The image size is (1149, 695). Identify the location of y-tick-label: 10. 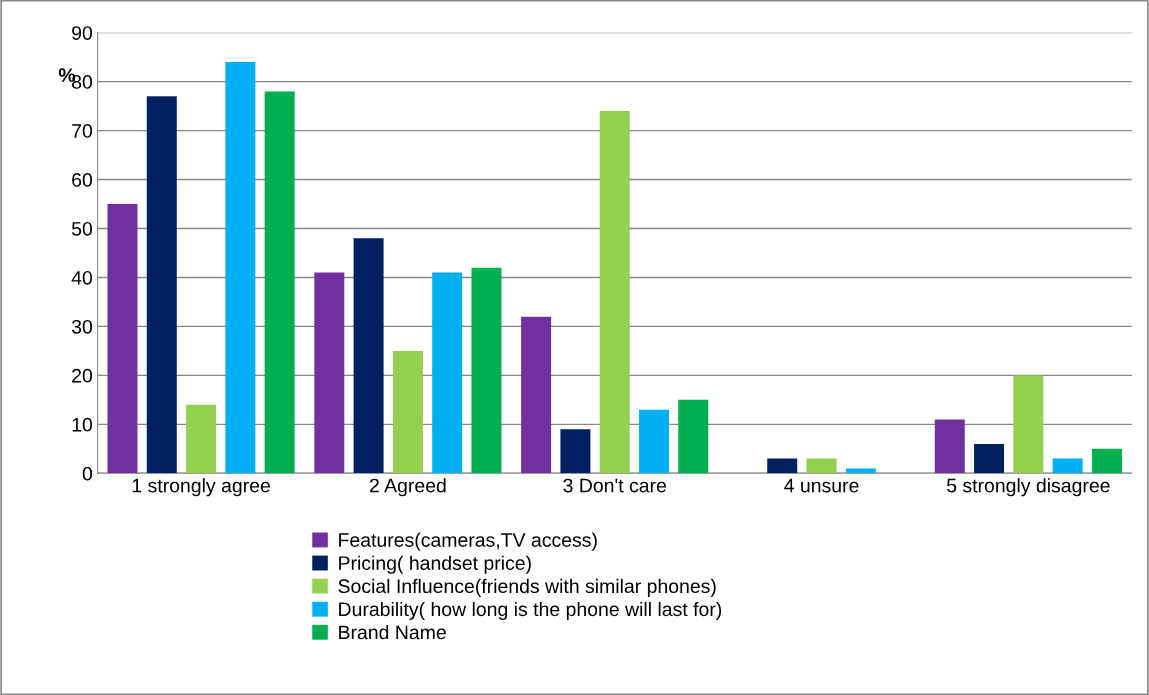
(82, 424).